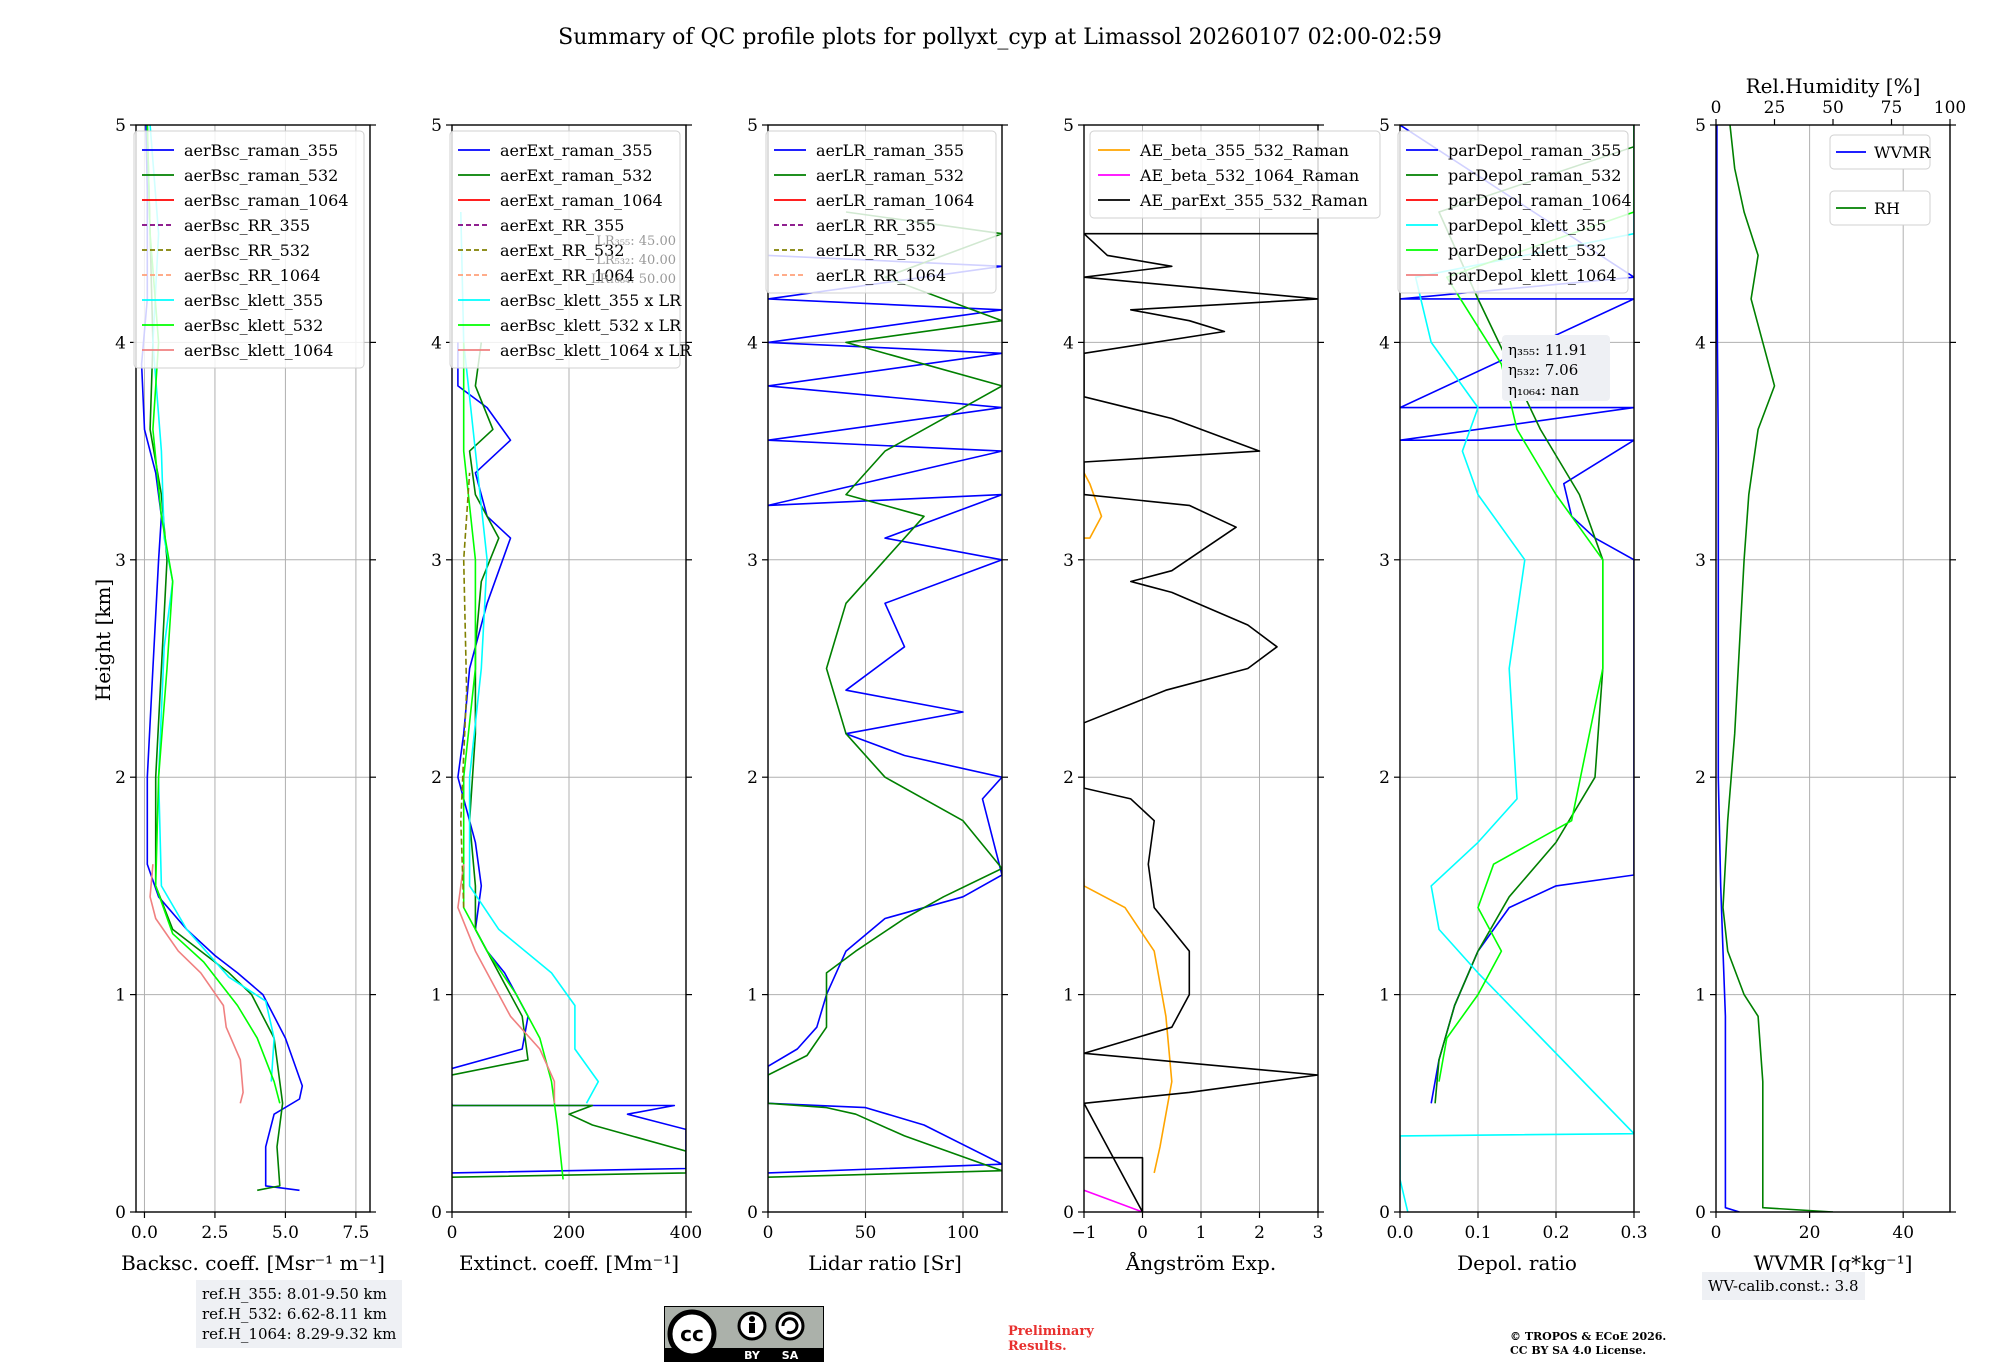 This screenshot has width=2000, height=1362. I want to click on legend-label: parDepol_raman_1064, so click(1540, 200).